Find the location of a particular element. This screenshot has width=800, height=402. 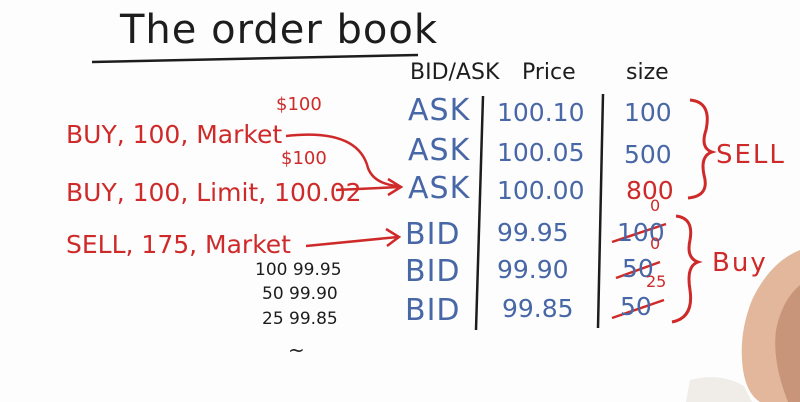

row-size: 800 is located at coordinates (650, 190).